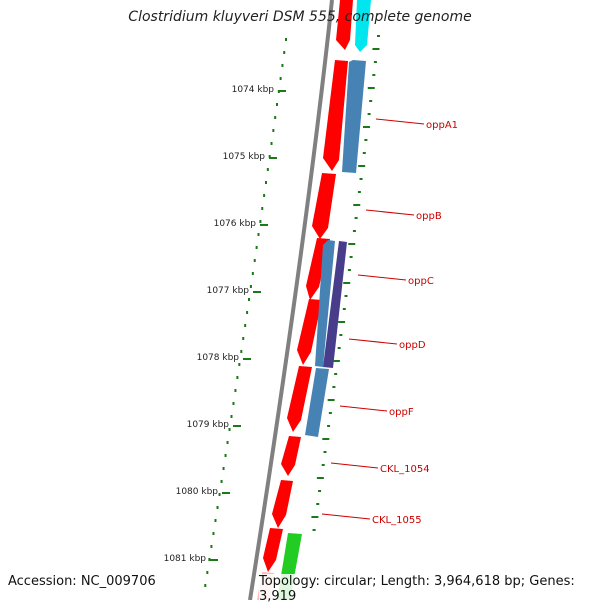  I want to click on ruler-label: 1080 kbp, so click(197, 492).